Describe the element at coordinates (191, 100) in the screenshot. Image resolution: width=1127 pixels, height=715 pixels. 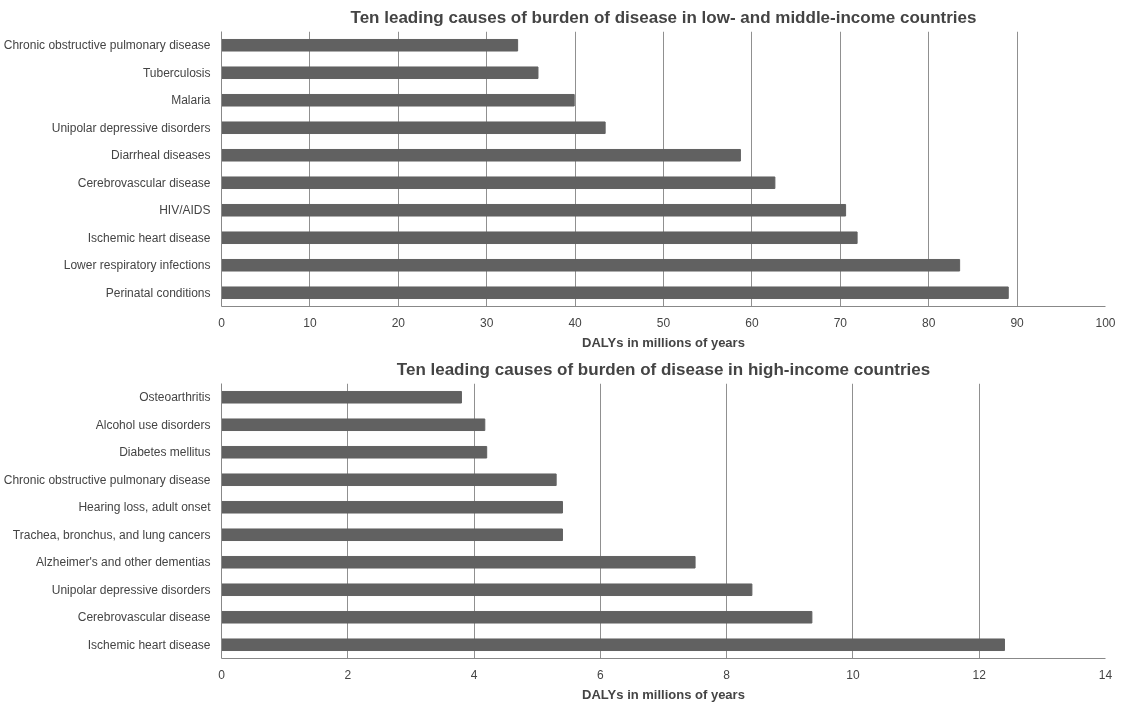
I see `y-tick-label: Malaria` at that location.